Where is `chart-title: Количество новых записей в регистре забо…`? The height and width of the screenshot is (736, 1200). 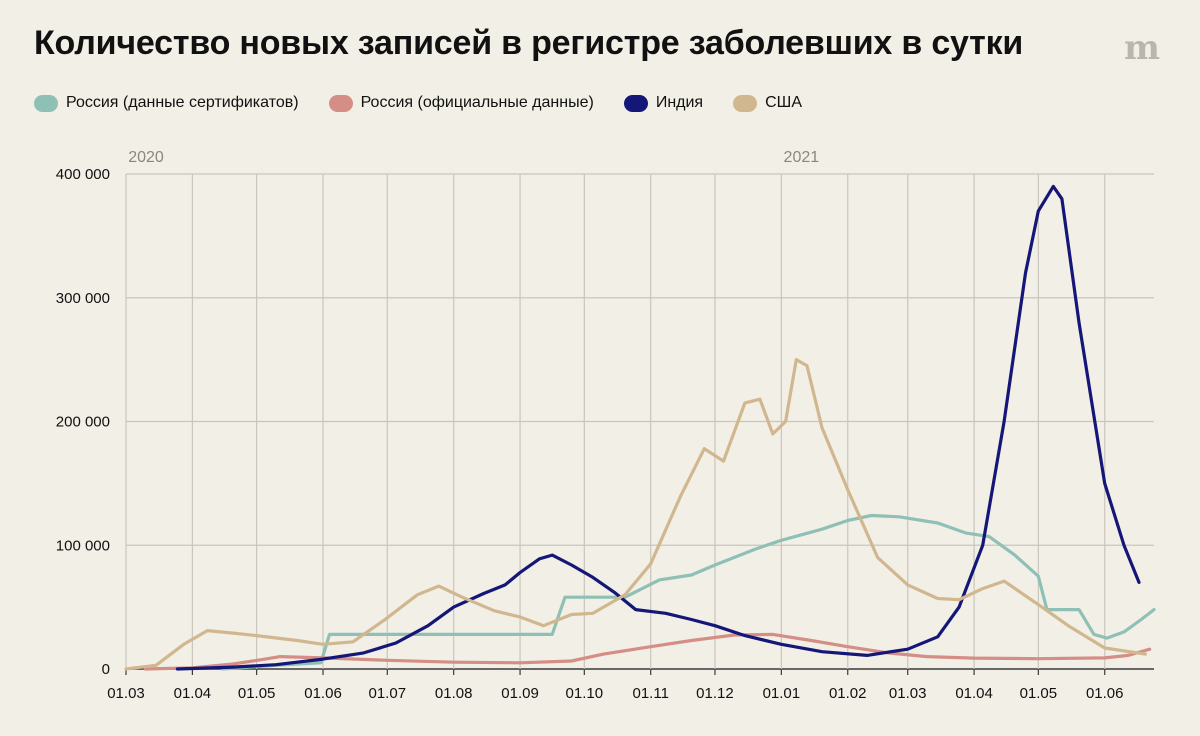 chart-title: Количество новых записей в регистре забо… is located at coordinates (529, 43).